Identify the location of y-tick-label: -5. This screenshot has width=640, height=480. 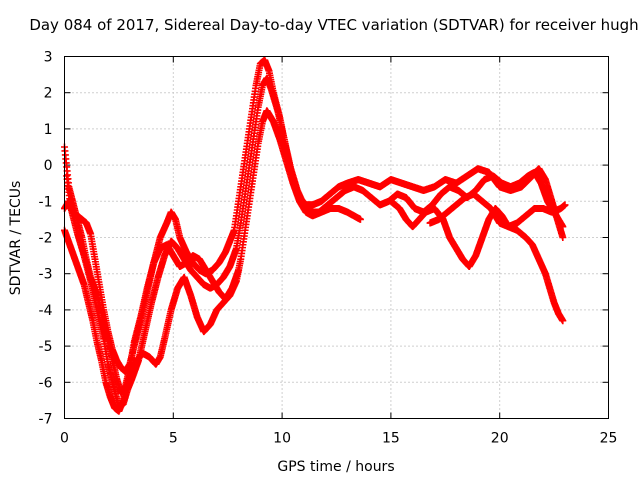
(46, 347).